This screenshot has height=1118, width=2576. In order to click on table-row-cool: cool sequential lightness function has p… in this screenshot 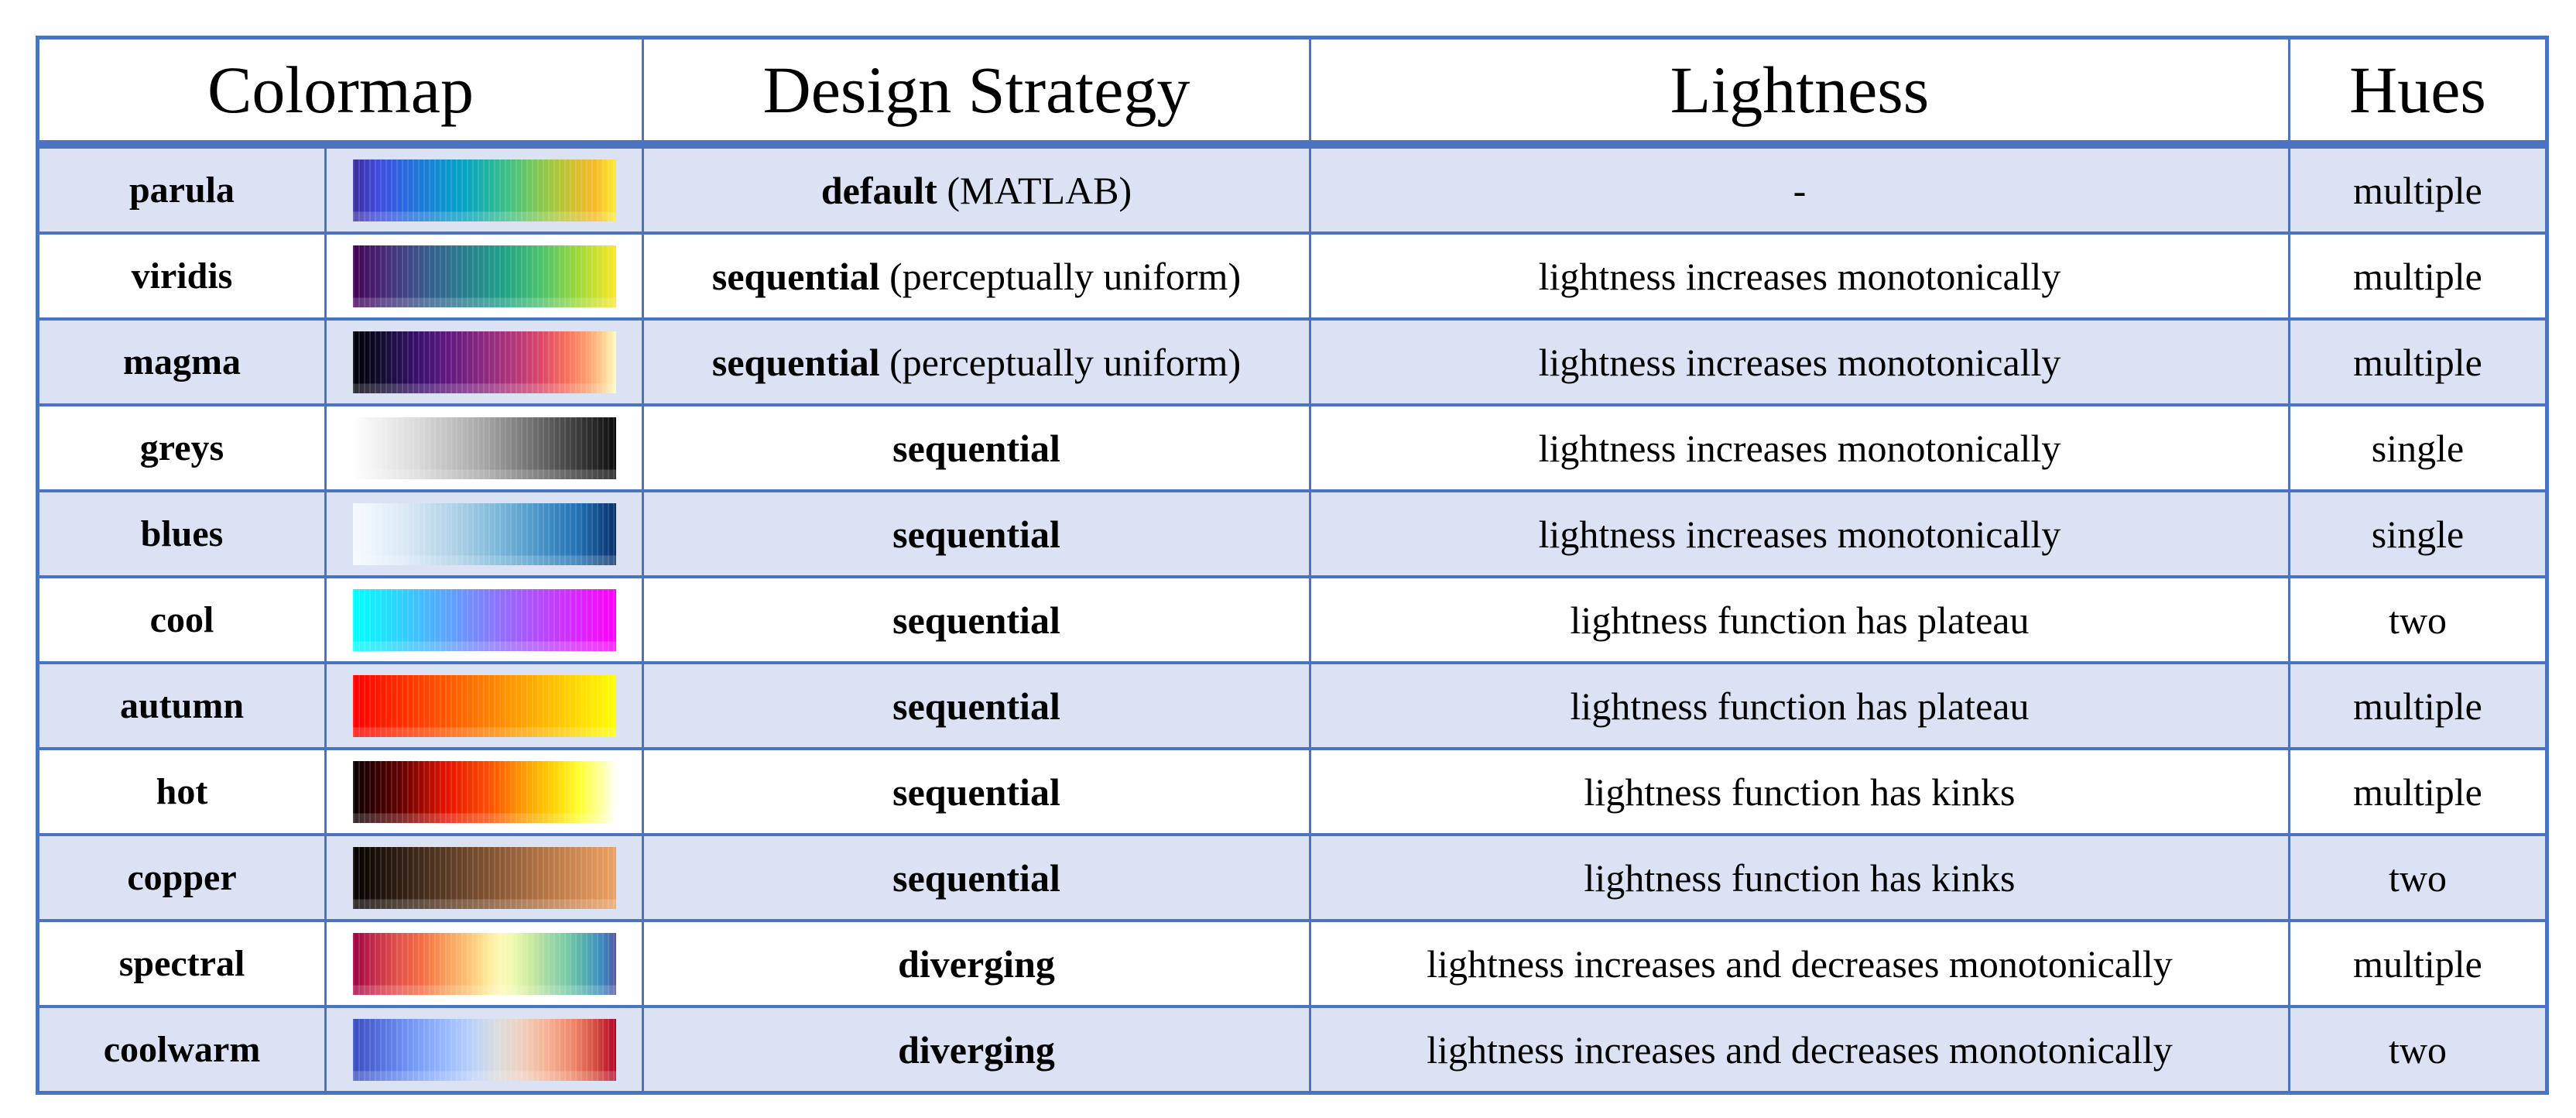, I will do `click(1292, 619)`.